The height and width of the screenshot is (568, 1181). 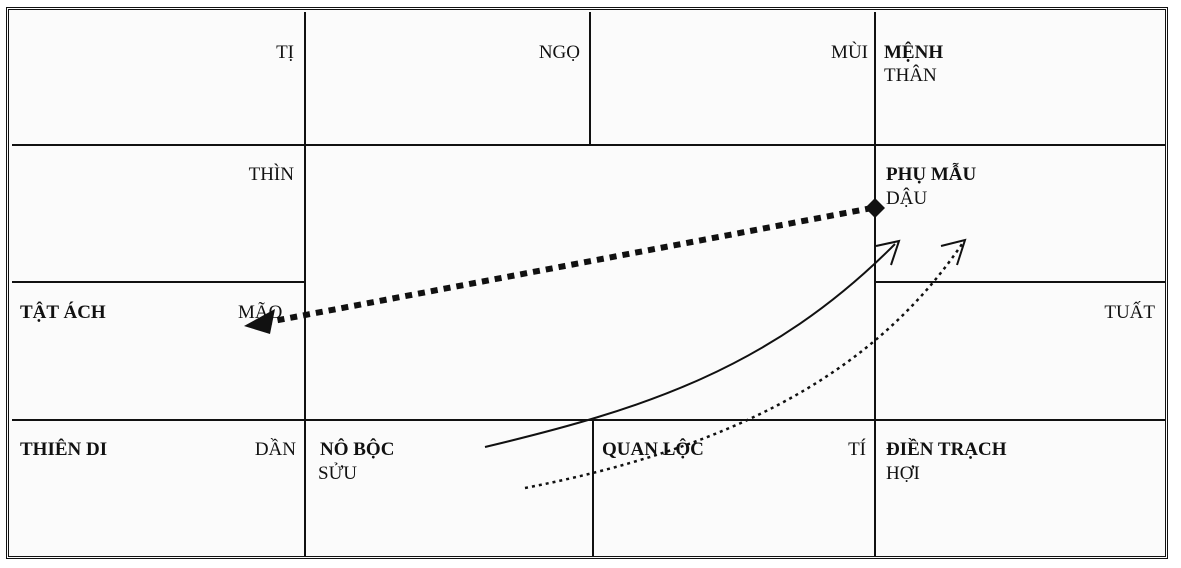 I want to click on branch-suu: SỬU, so click(x=338, y=473).